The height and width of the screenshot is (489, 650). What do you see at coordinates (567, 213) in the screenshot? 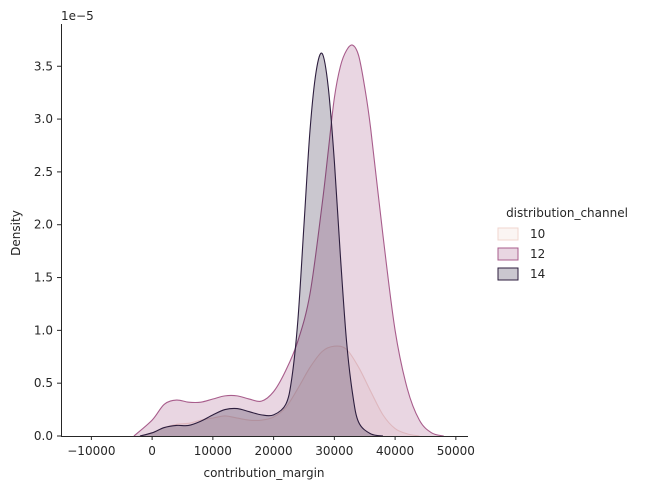
I see `legend-title: distribution_channel` at bounding box center [567, 213].